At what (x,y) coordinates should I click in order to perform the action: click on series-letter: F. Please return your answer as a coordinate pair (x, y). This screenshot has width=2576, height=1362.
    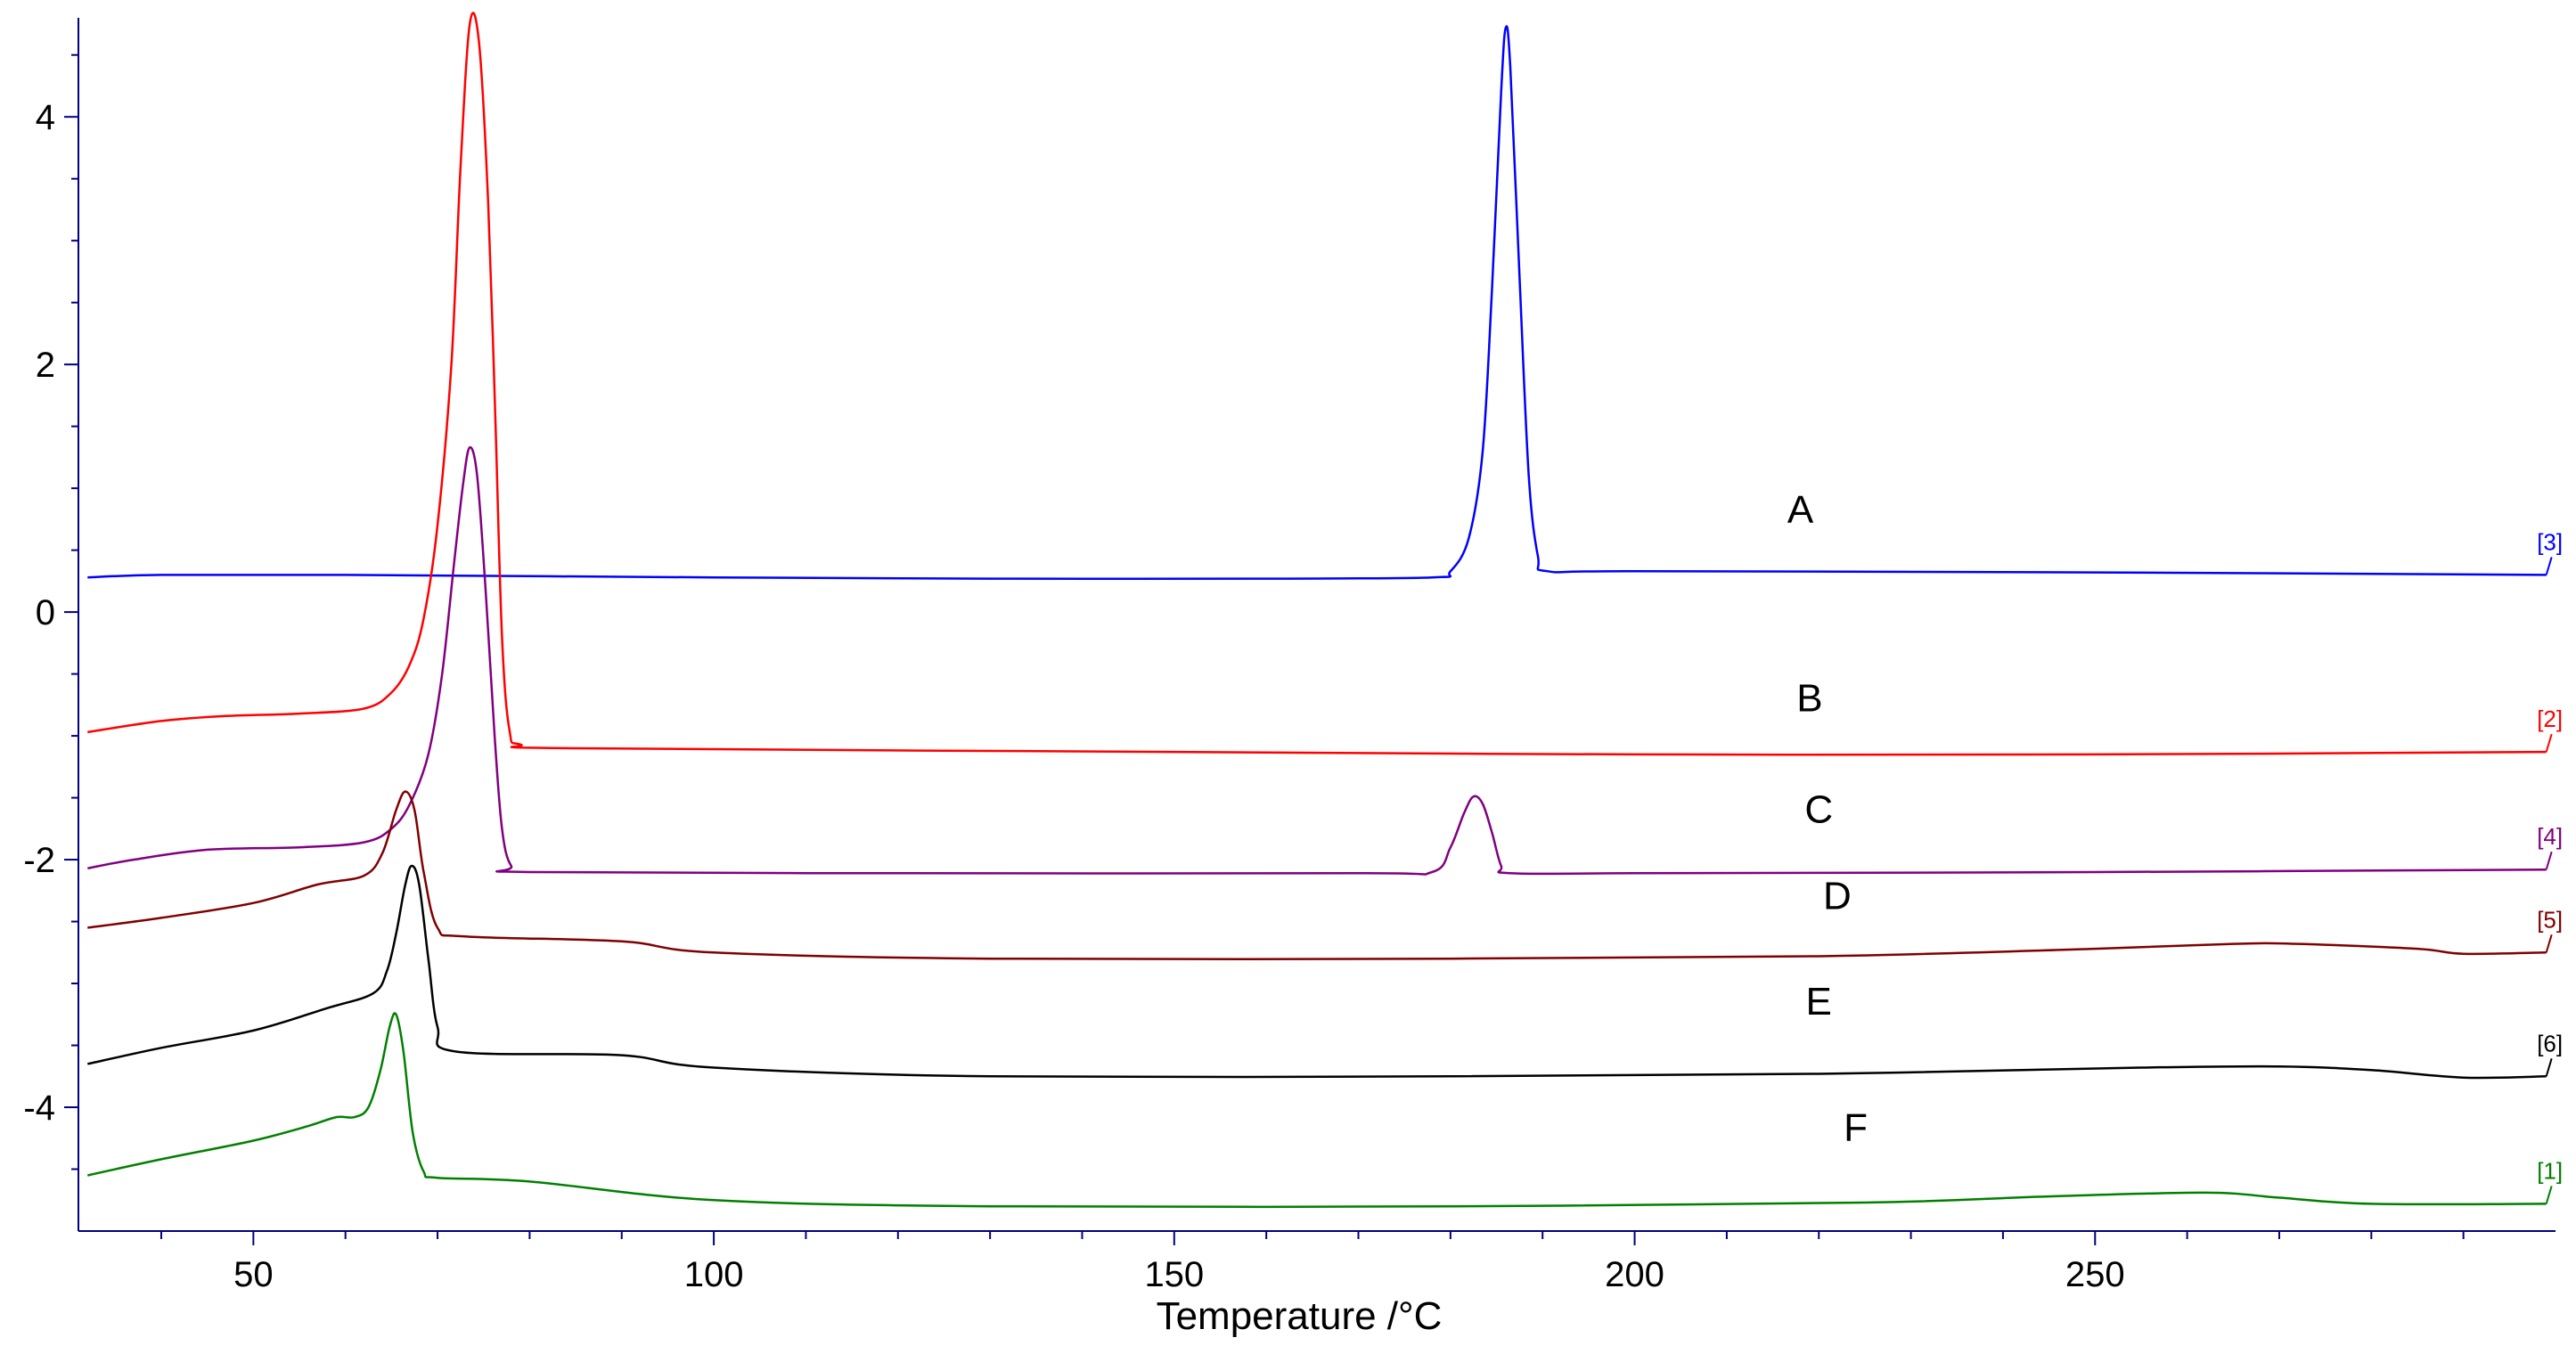
    Looking at the image, I should click on (1856, 1128).